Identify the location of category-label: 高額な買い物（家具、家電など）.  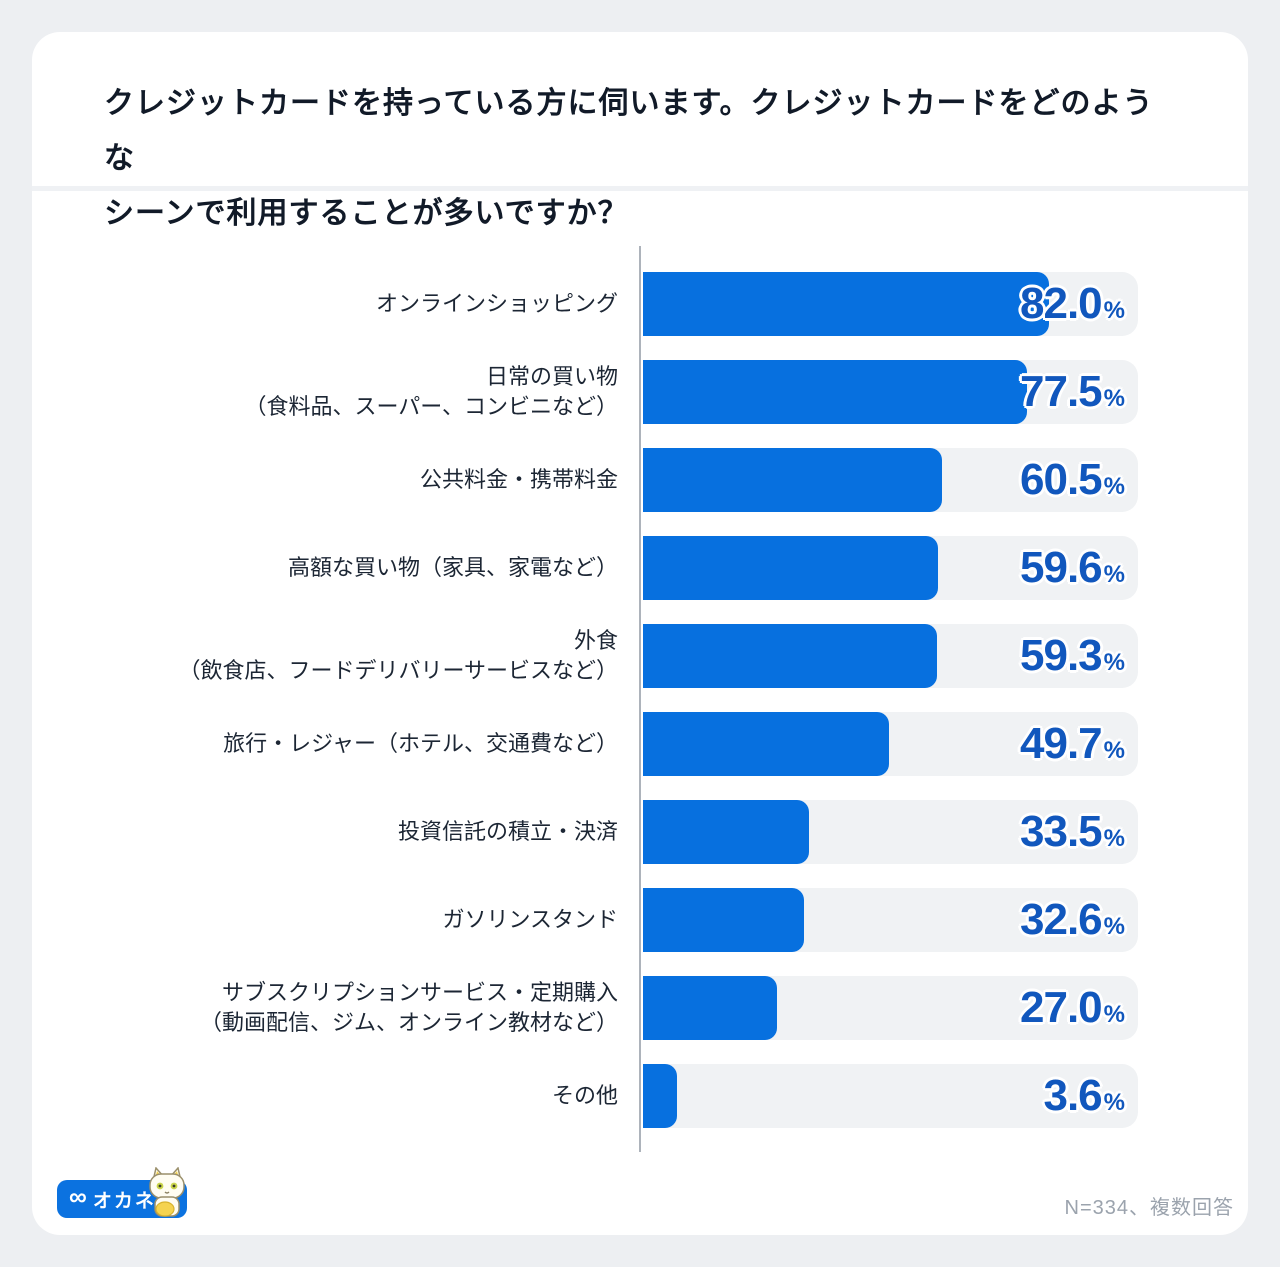
(452, 567).